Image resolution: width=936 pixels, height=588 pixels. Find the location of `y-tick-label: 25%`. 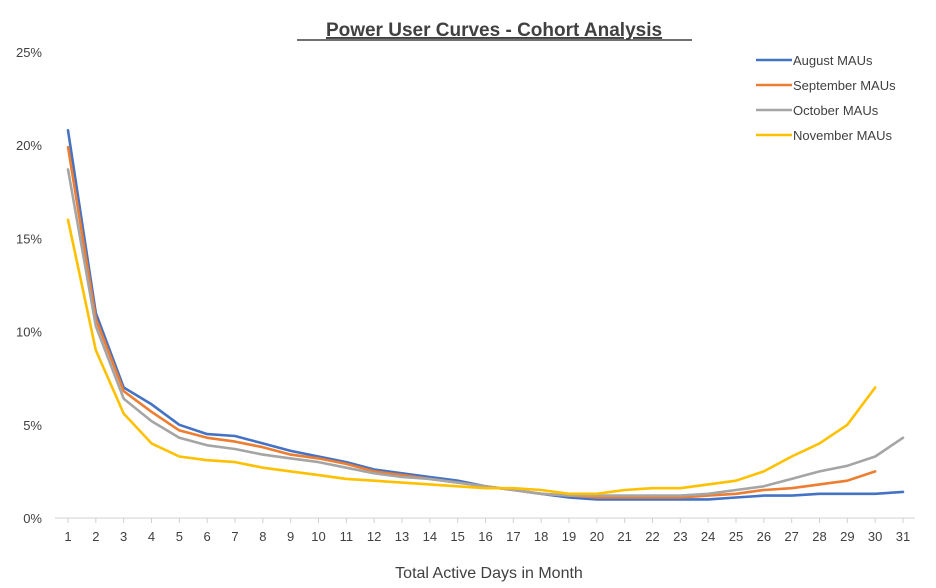

y-tick-label: 25% is located at coordinates (29, 52).